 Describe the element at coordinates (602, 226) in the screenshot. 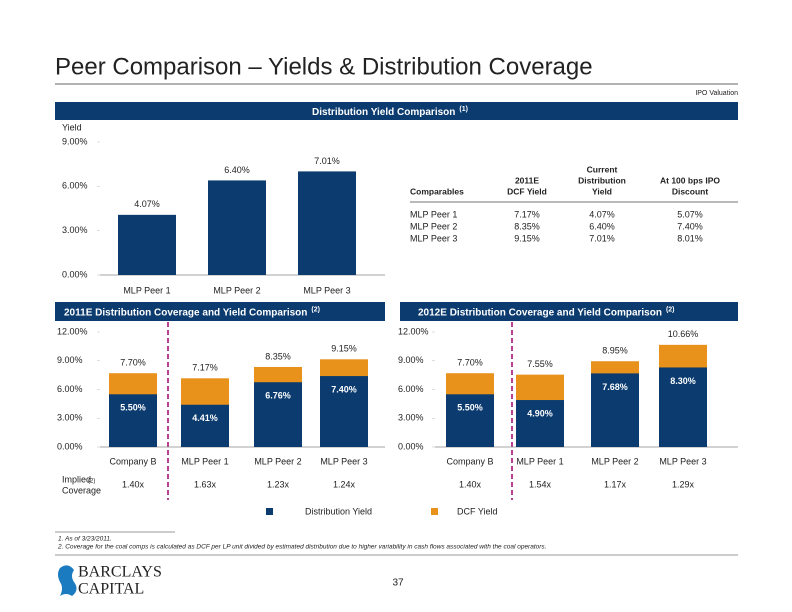

I see `table-cell: 6.40%` at that location.